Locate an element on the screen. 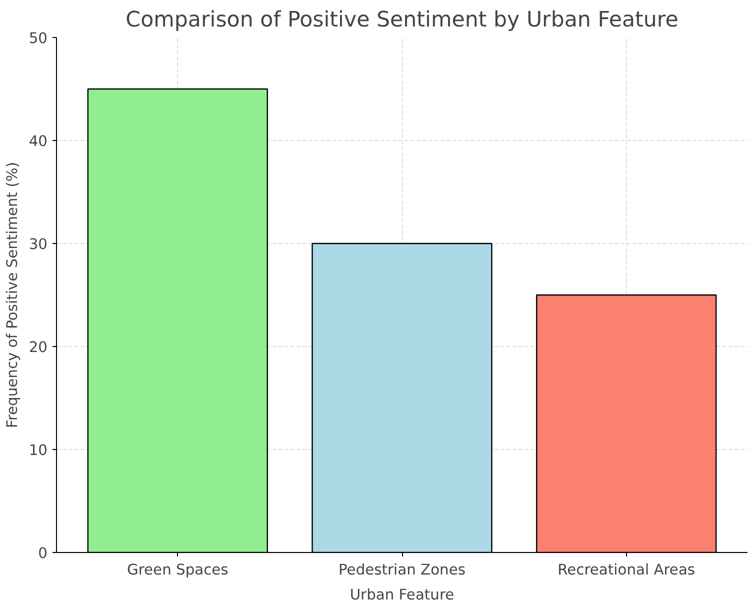 Image resolution: width=751 pixels, height=606 pixels. y-tick-label: 40 is located at coordinates (38, 141).